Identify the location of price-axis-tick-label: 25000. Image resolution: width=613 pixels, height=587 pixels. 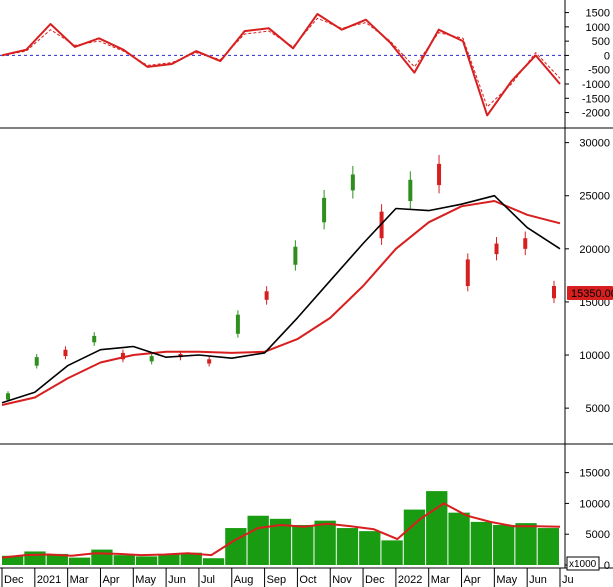
(594, 197).